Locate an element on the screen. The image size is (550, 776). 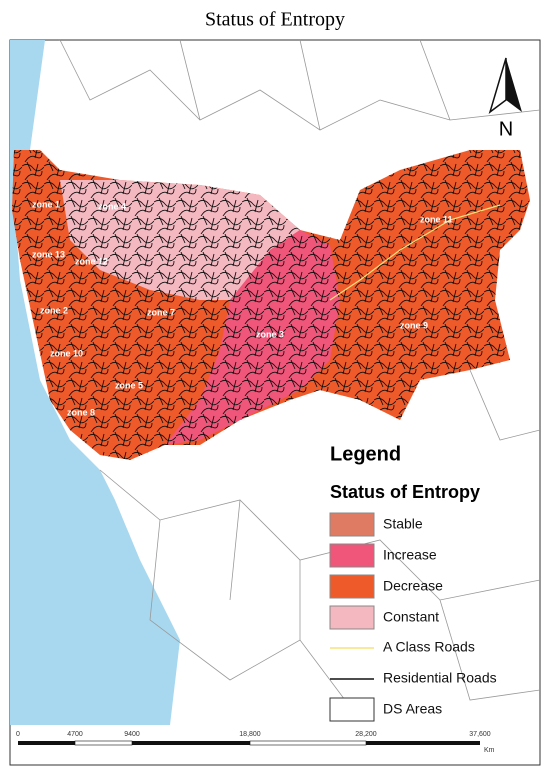
zone-label: zone 10 is located at coordinates (66, 353).